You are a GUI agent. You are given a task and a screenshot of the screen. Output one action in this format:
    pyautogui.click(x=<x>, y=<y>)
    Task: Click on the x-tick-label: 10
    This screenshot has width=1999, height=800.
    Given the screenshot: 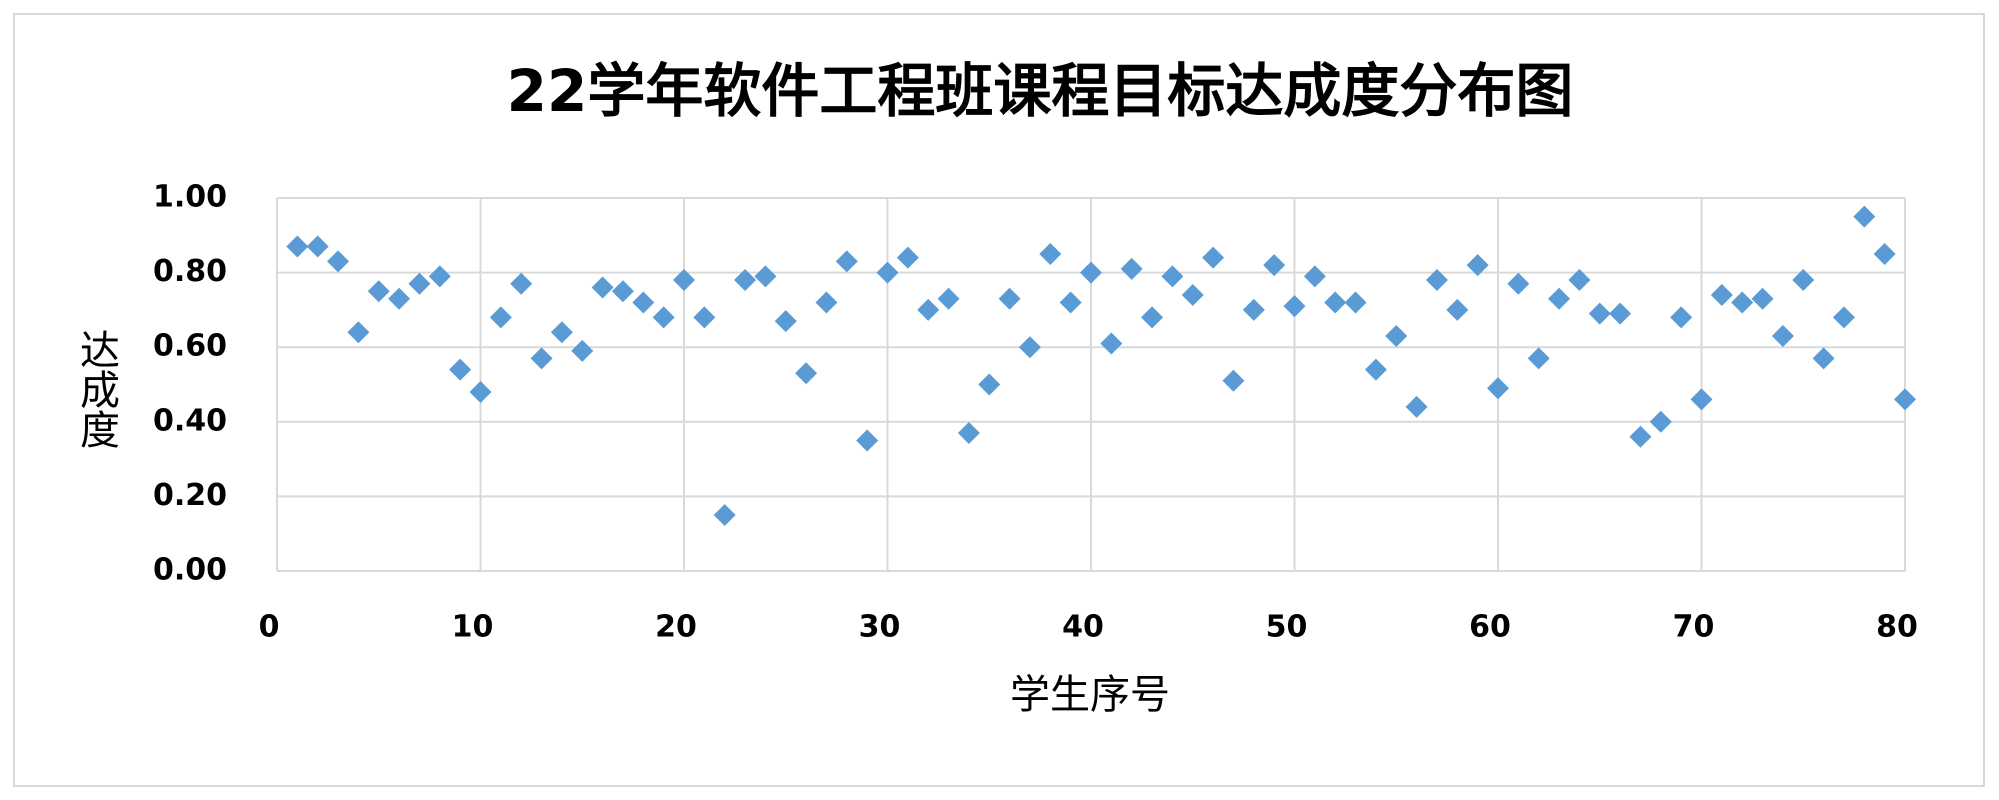 What is the action you would take?
    pyautogui.click(x=473, y=627)
    